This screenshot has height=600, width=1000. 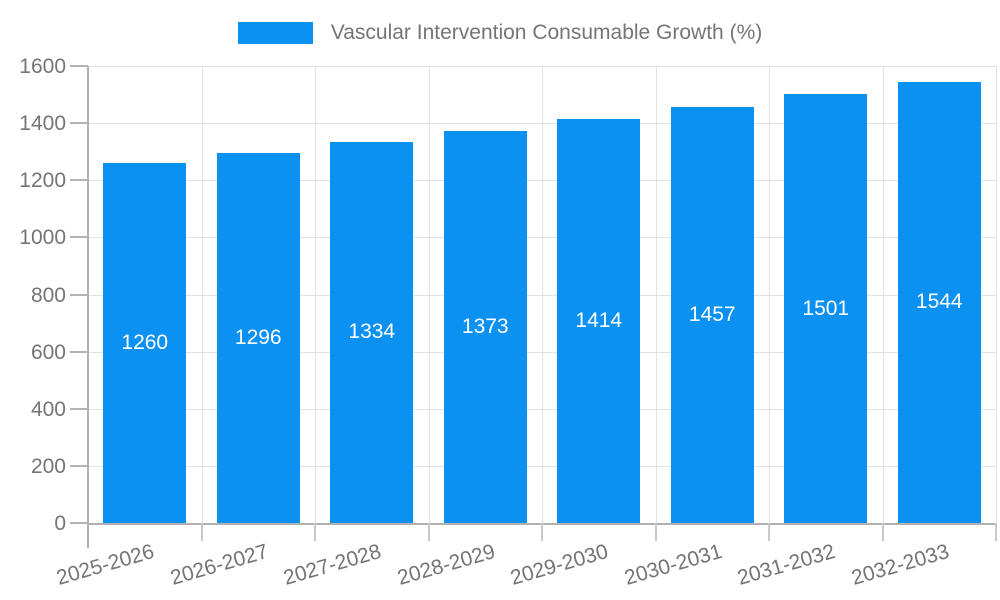 I want to click on y-tick-label: 600, so click(x=48, y=352).